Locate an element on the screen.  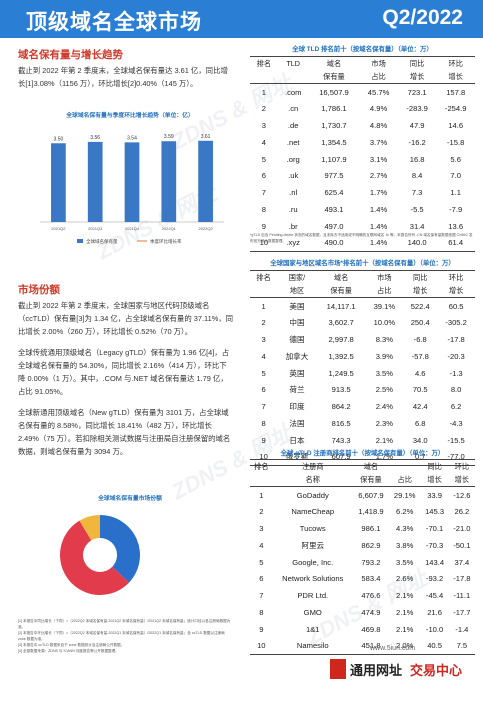
table-cell: 荷兰 is located at coordinates (297, 390).